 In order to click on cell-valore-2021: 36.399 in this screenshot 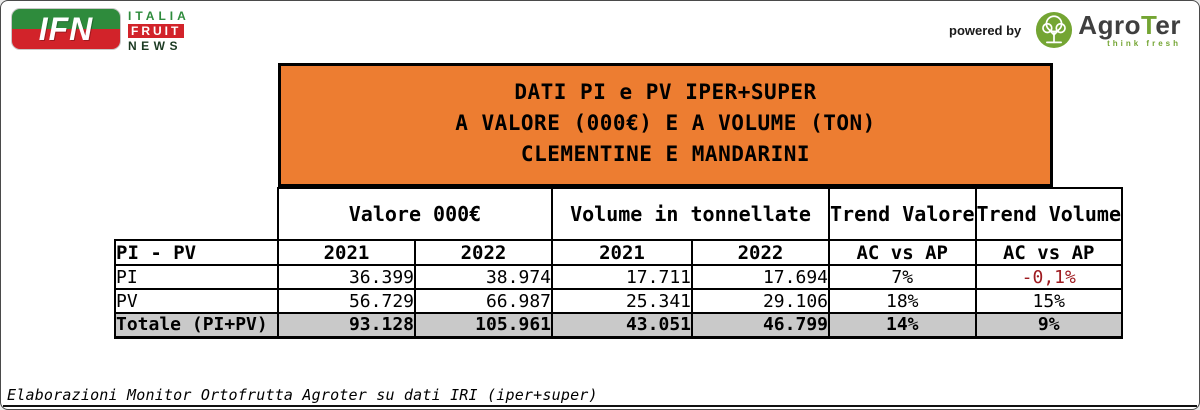, I will do `click(346, 277)`.